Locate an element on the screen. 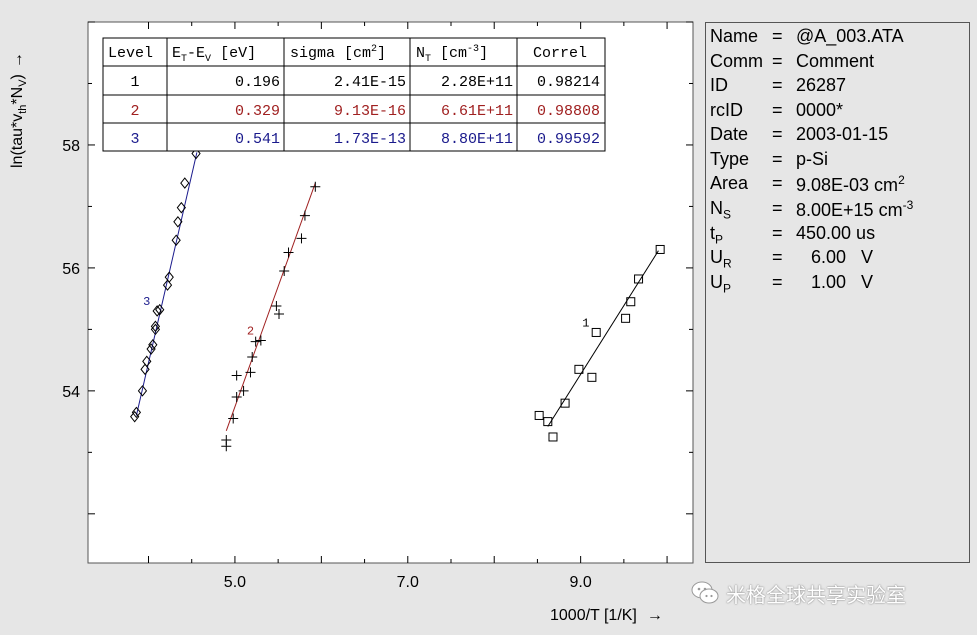  watermark: 米格全球共享实验室 is located at coordinates (825, 593).